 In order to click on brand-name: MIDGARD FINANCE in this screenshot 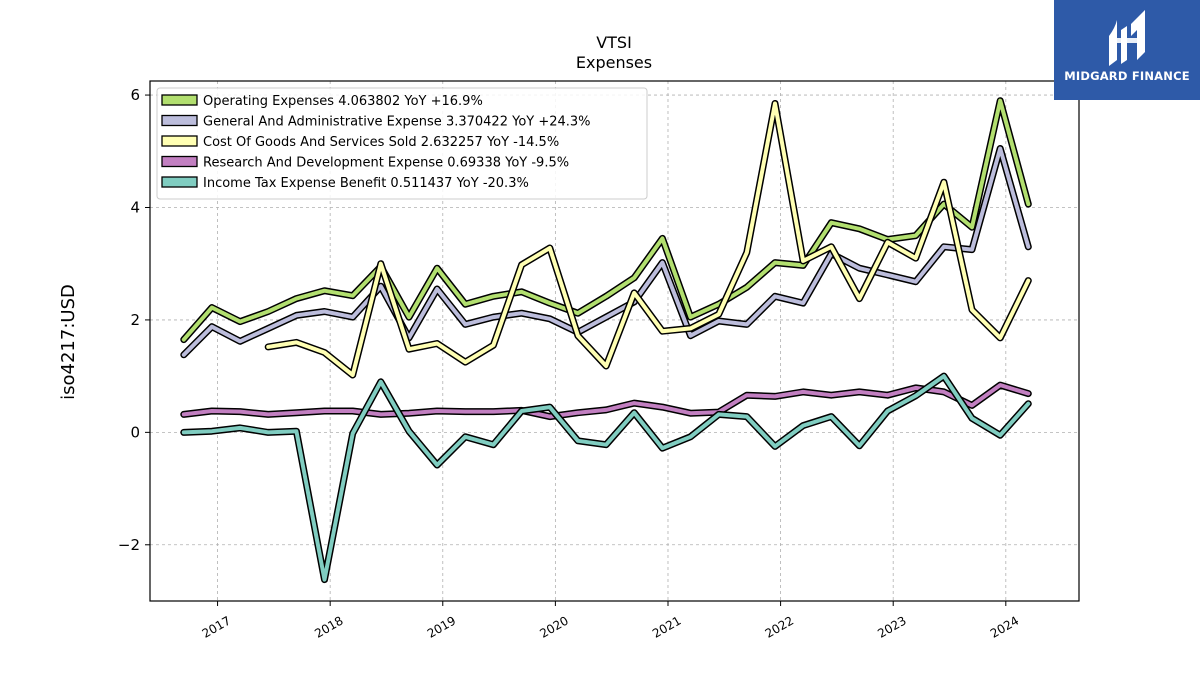, I will do `click(1127, 76)`.